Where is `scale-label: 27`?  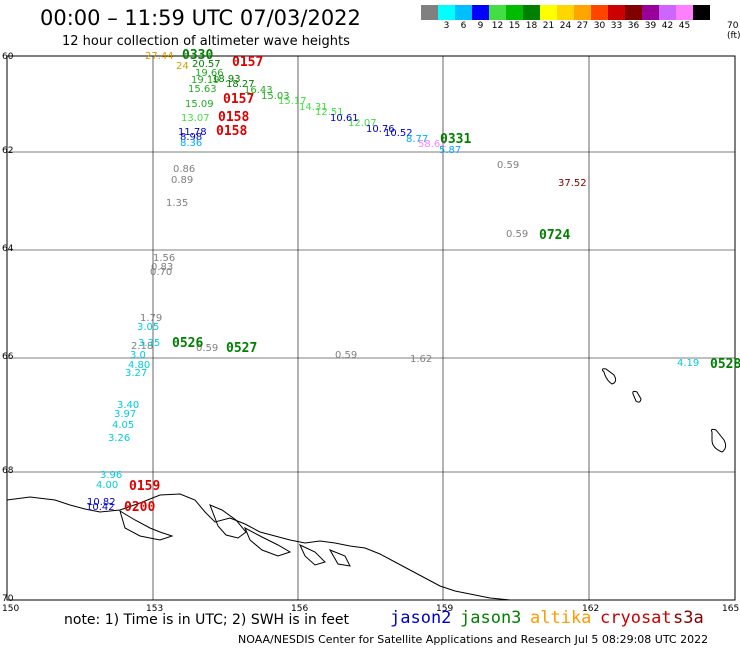
scale-label: 27 is located at coordinates (582, 26).